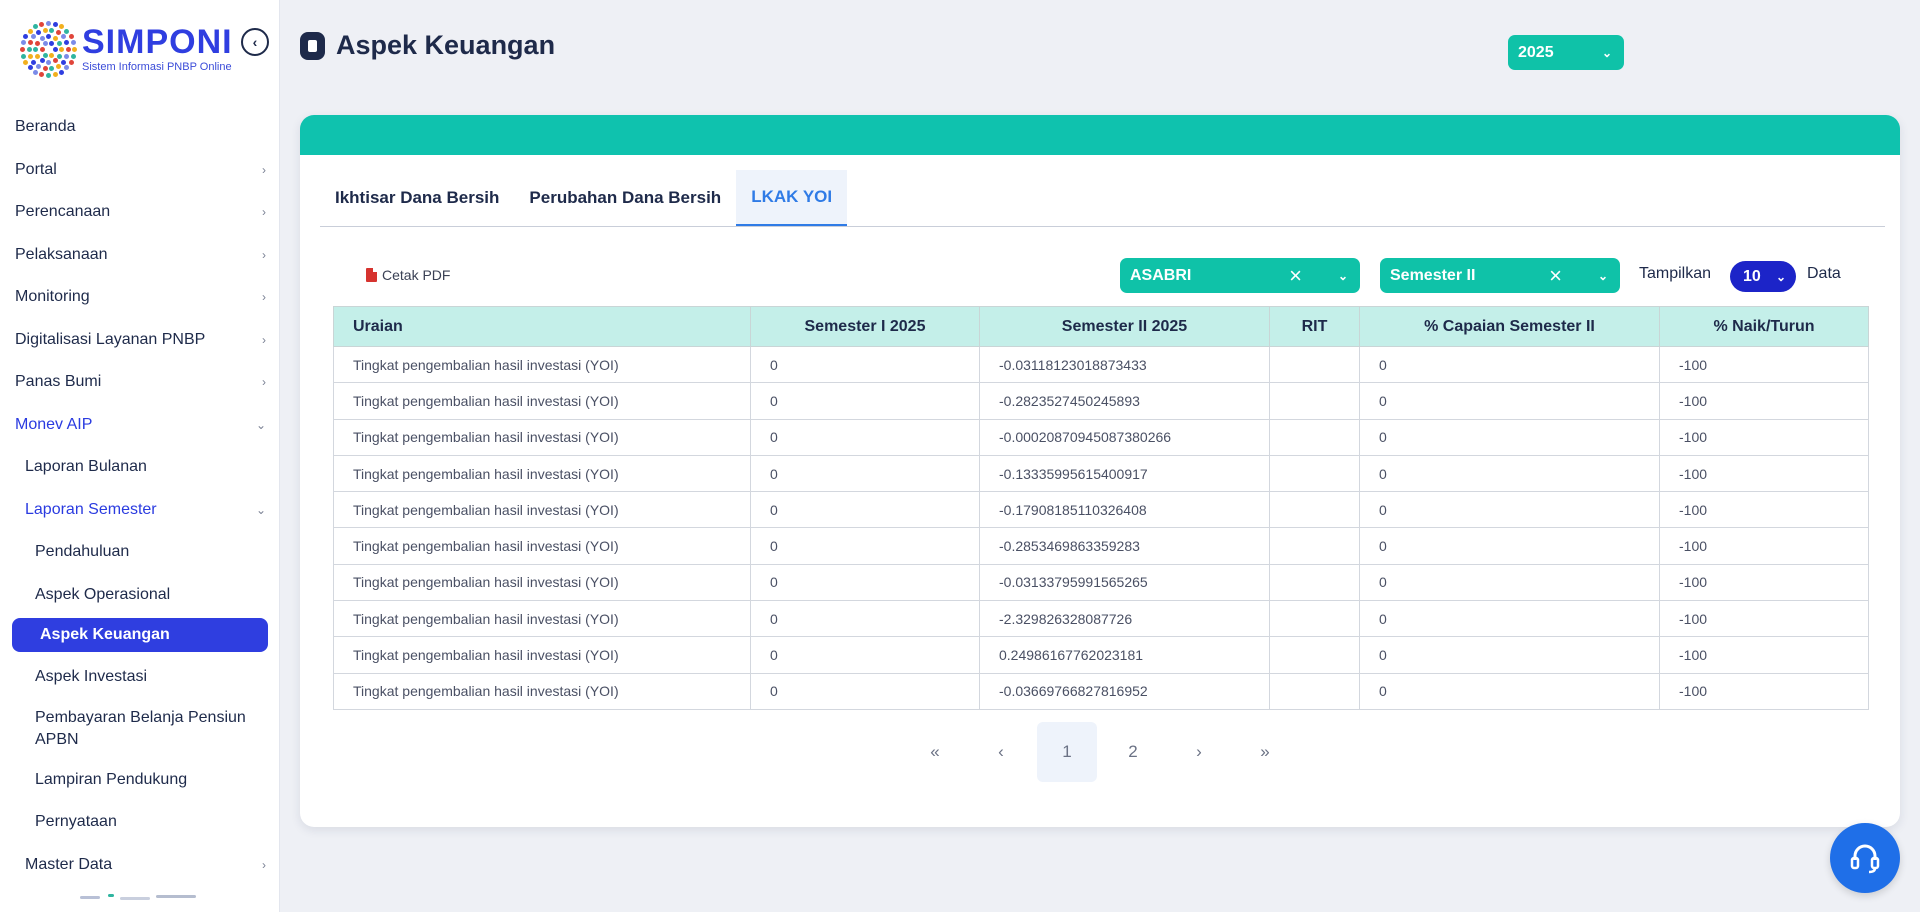 Image resolution: width=1920 pixels, height=912 pixels. Describe the element at coordinates (1124, 473) in the screenshot. I see `table-cell: -0.13335995615400917` at that location.